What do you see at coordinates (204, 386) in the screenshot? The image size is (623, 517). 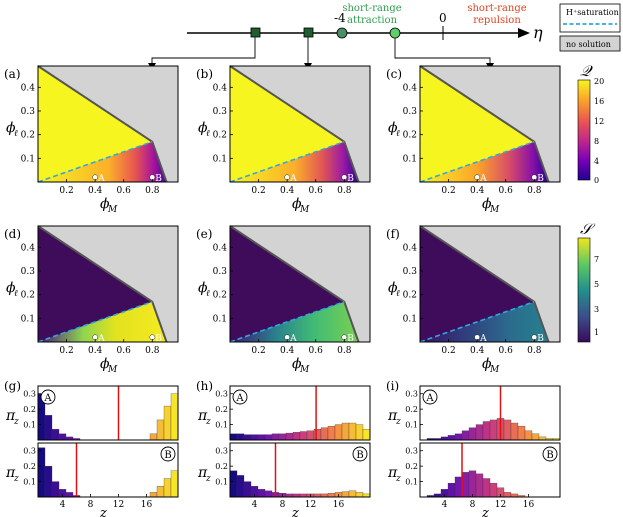 I see `hist-panel-letter-h: (h)` at bounding box center [204, 386].